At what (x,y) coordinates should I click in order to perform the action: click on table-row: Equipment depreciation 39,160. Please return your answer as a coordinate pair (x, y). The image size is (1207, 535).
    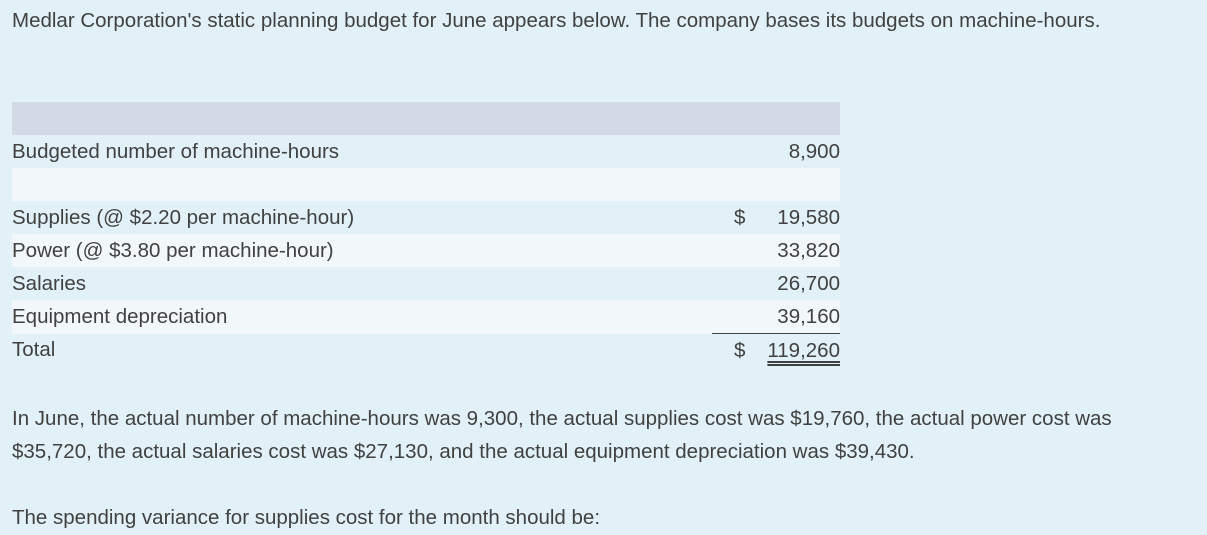
    Looking at the image, I should click on (426, 317).